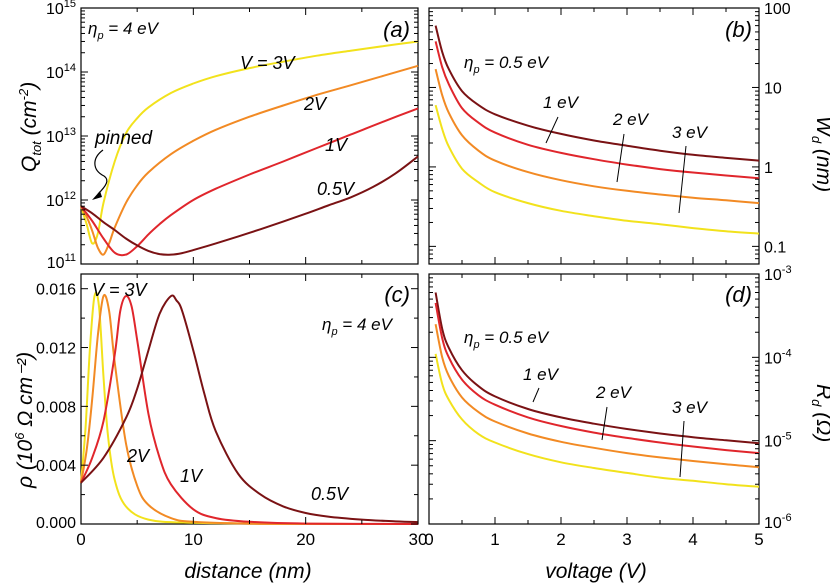  Describe the element at coordinates (358, 326) in the screenshot. I see `panel-c-param: ηp = 4 eV` at that location.